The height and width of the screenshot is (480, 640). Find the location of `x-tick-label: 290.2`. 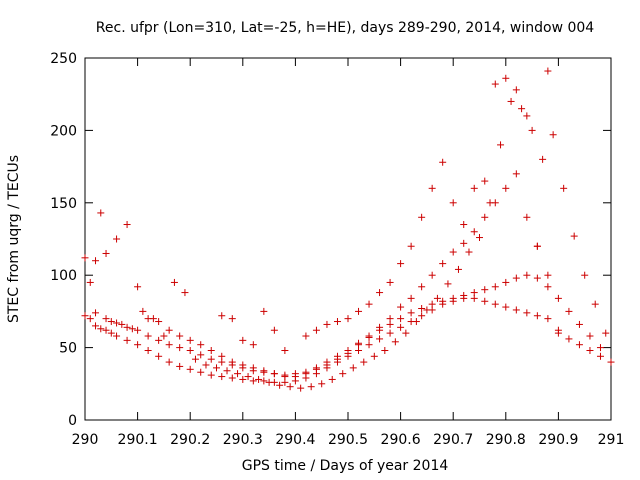

x-tick-label: 290.2 is located at coordinates (190, 440).